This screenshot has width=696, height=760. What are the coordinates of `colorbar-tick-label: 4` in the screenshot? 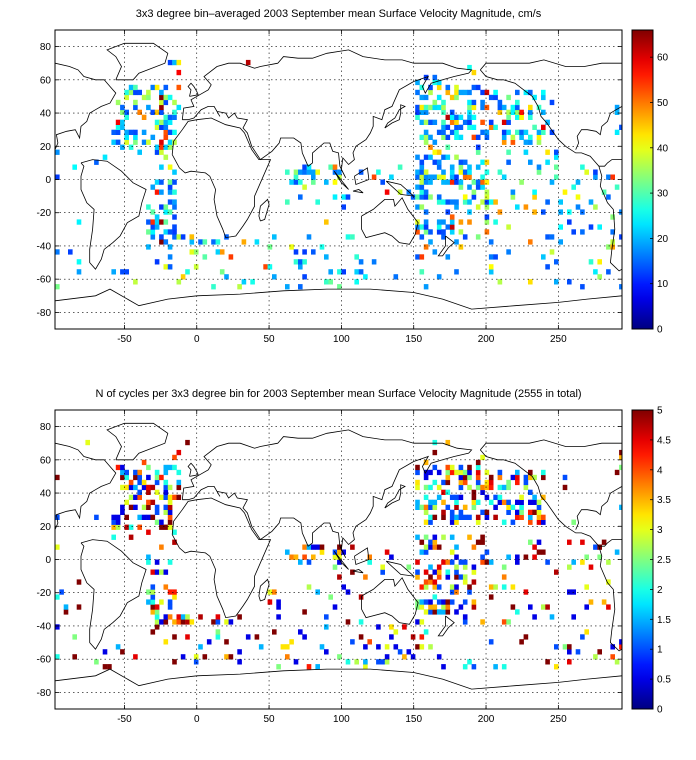 It's located at (660, 470).